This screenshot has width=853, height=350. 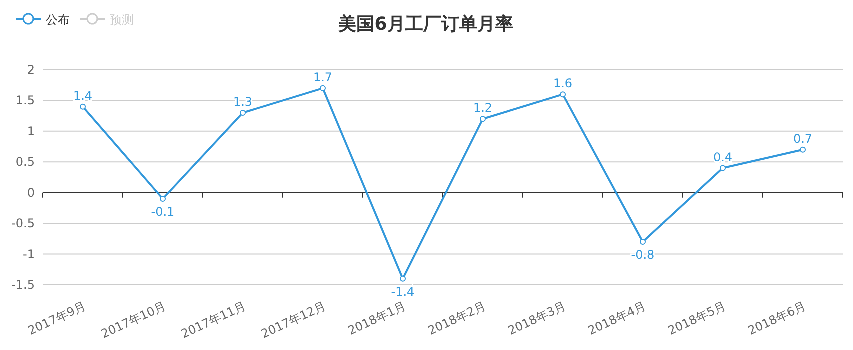 What do you see at coordinates (643, 255) in the screenshot?
I see `data-label: -0.8` at bounding box center [643, 255].